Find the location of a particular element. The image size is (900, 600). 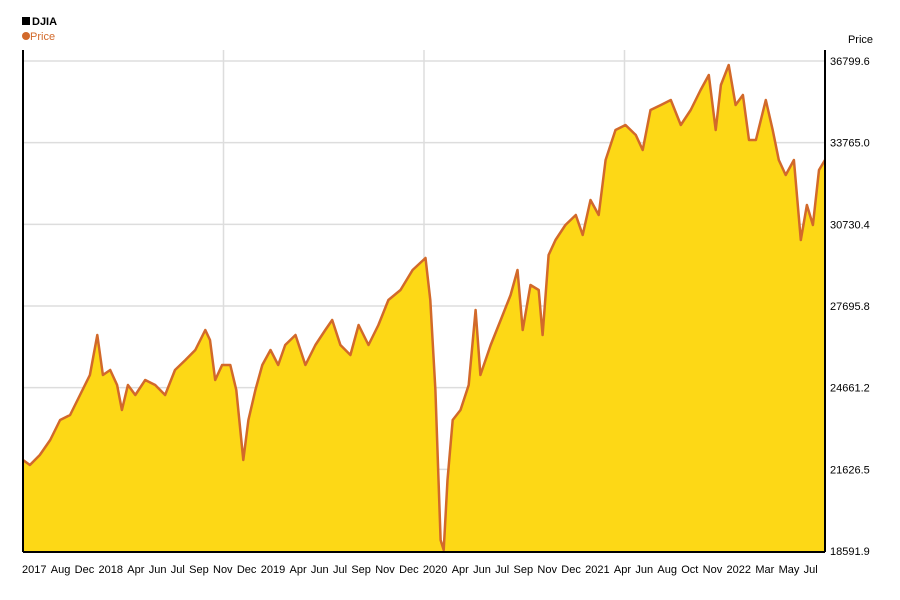

y-tick-label: 36799.6 is located at coordinates (850, 62).